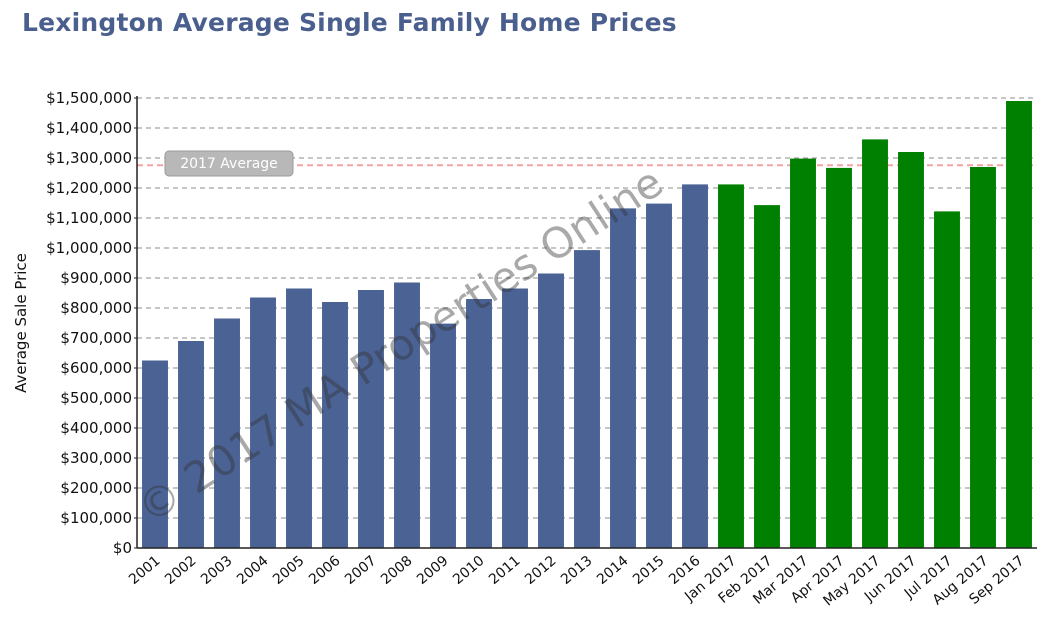 This screenshot has height=622, width=1052. Describe the element at coordinates (515, 418) in the screenshot. I see `bar-2011` at that location.